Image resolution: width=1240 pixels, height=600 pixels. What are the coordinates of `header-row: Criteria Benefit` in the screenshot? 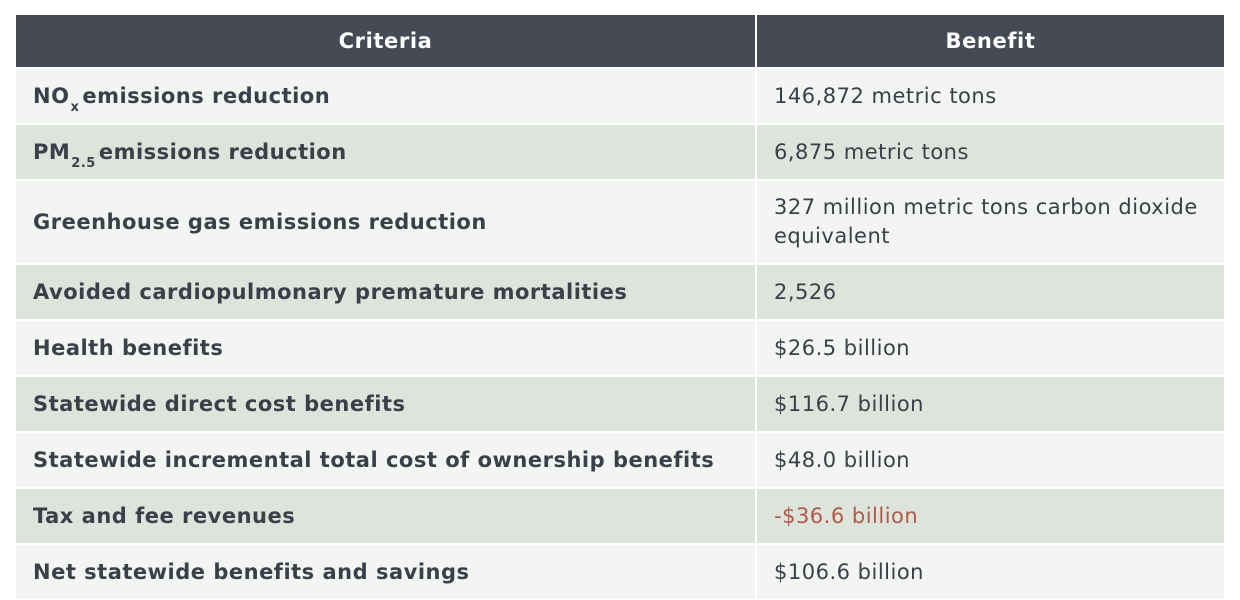 It's located at (620, 41).